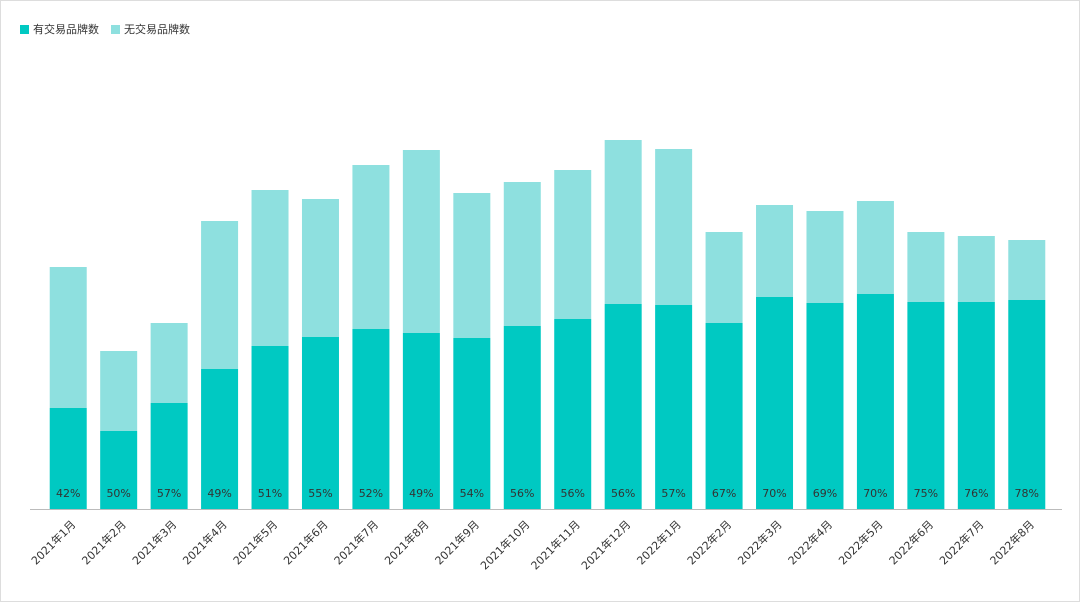  I want to click on share-label: 78%, so click(1027, 493).